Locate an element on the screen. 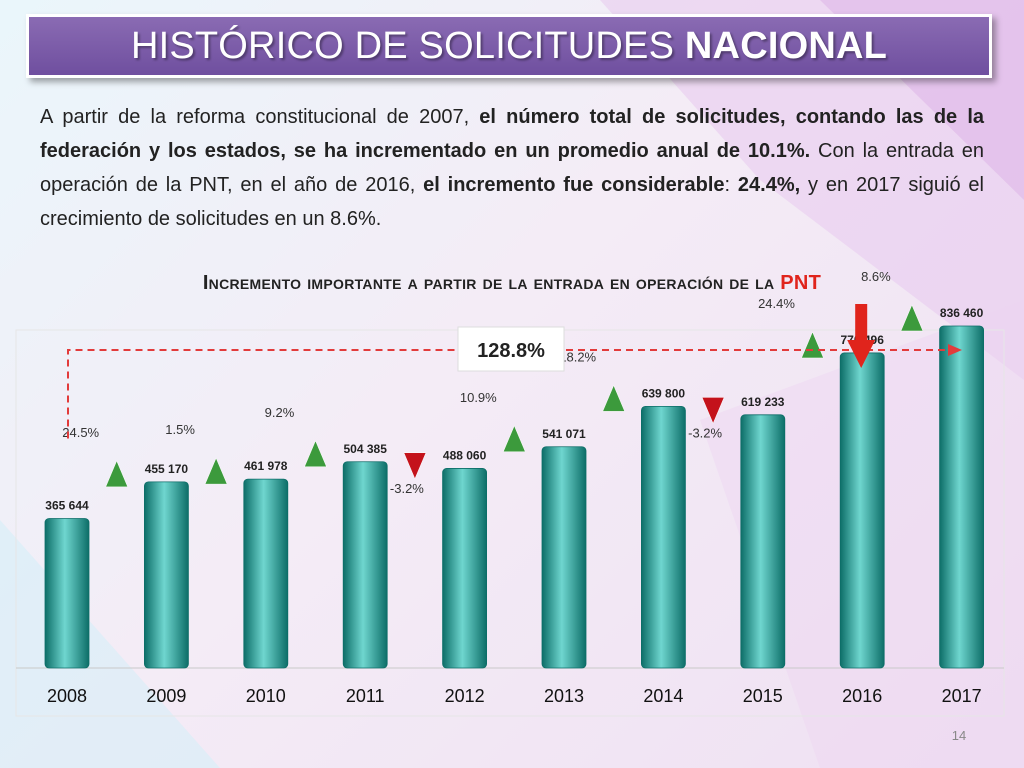 The width and height of the screenshot is (1024, 768). x-tick-2015: 2015 is located at coordinates (763, 696).